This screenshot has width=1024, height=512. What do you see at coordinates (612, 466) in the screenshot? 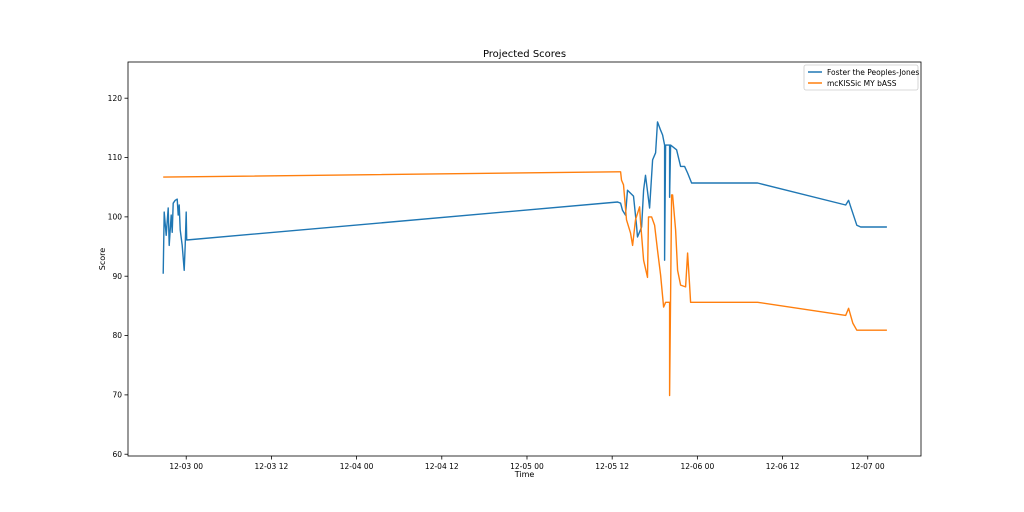
I see `x-tick-label: 12-05 12` at bounding box center [612, 466].